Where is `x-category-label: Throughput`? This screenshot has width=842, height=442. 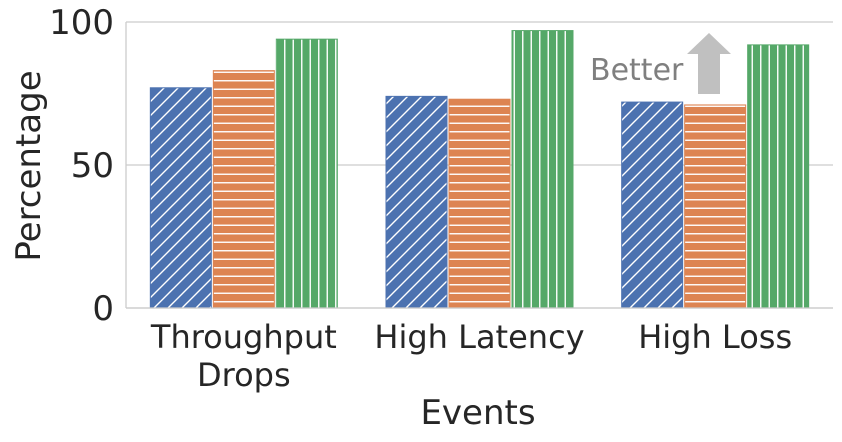
x-category-label: Throughput is located at coordinates (243, 337).